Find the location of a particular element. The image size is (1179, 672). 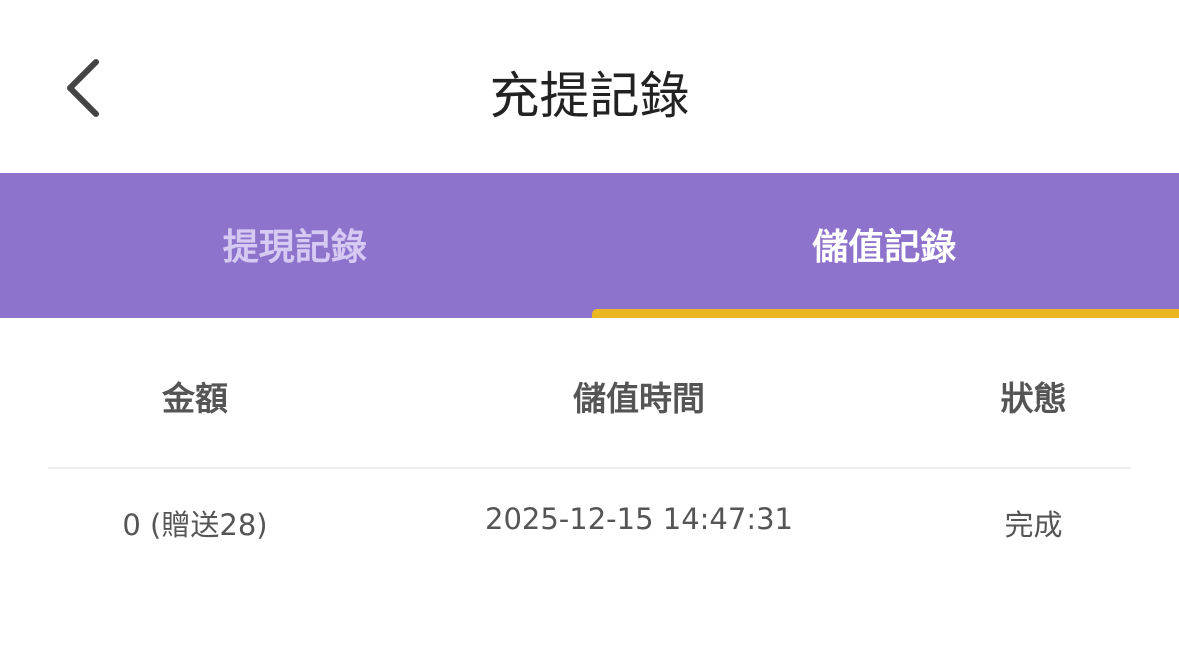

chevron-left-icon is located at coordinates (83, 88).